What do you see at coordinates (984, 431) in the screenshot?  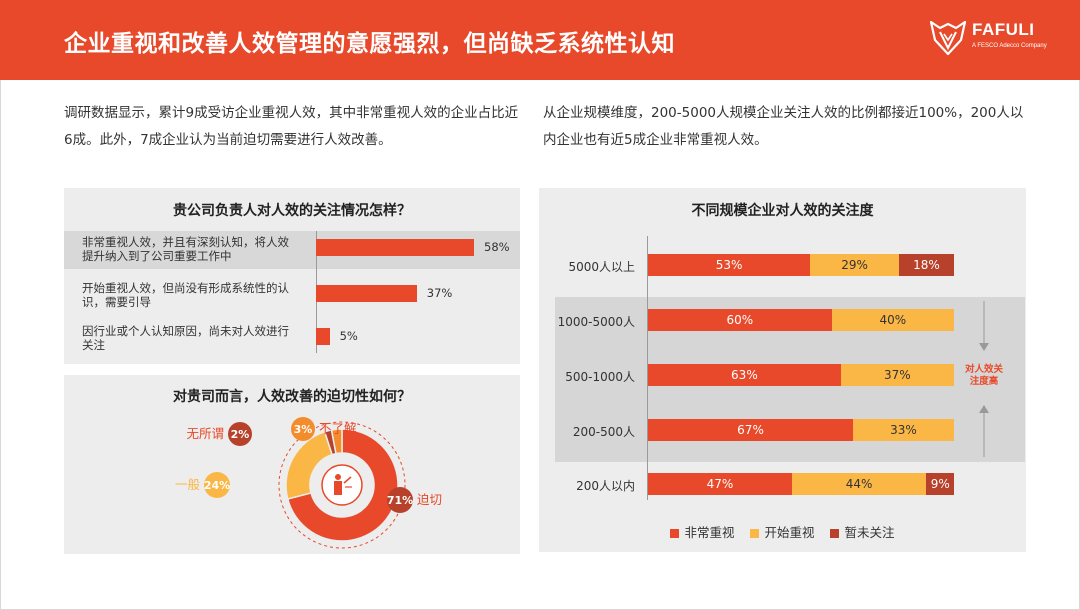 I see `up-arrow-icon` at bounding box center [984, 431].